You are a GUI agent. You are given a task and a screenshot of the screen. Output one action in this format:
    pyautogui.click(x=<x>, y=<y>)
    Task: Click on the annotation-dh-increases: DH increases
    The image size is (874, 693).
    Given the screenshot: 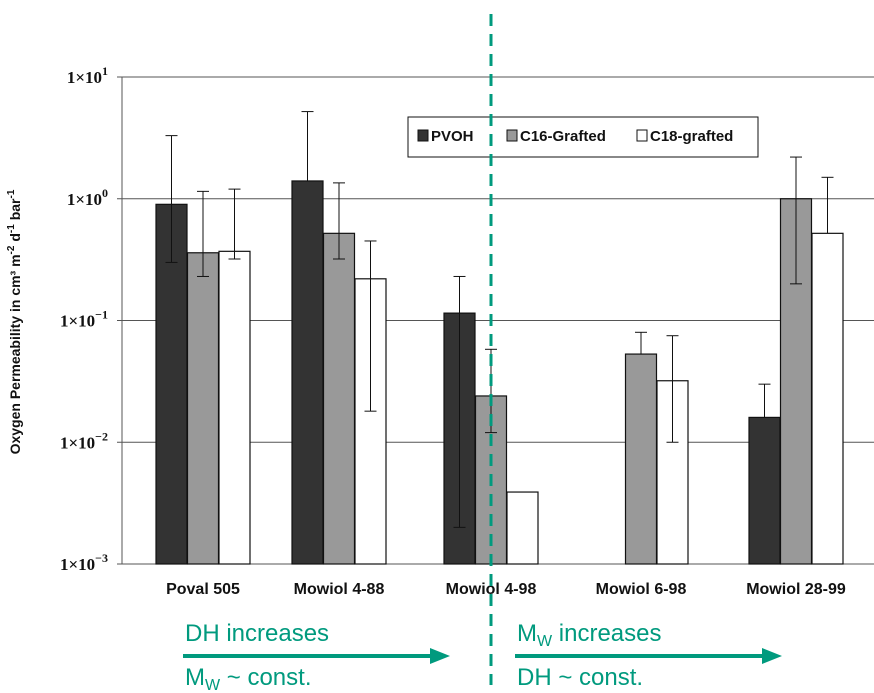 What is the action you would take?
    pyautogui.click(x=257, y=633)
    